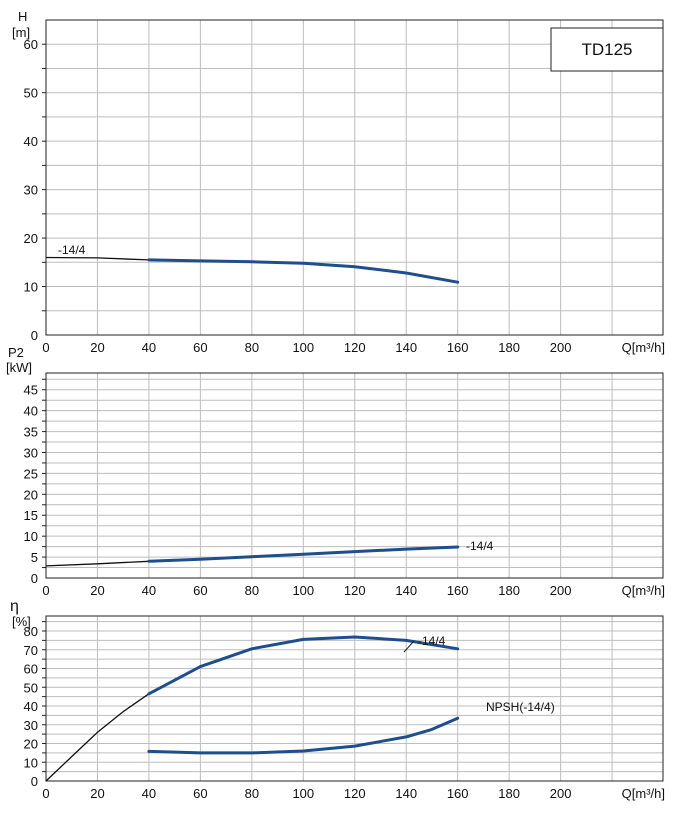 The image size is (679, 826). I want to click on y-tick-label: 80, so click(31, 631).